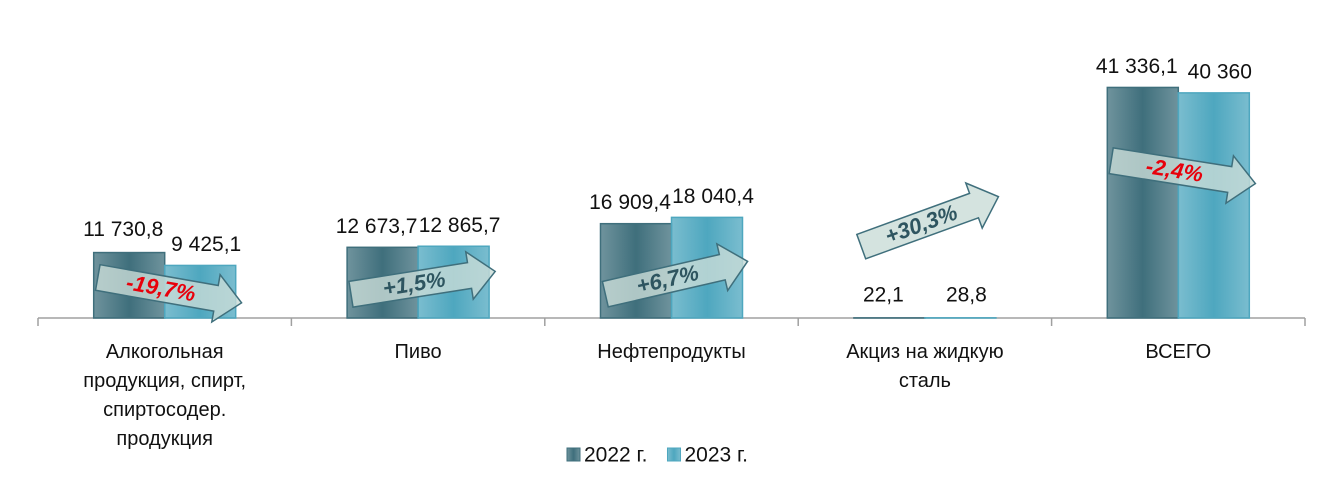 Image resolution: width=1319 pixels, height=477 pixels. What do you see at coordinates (377, 226) in the screenshot?
I see `data-label: 12 673,7` at bounding box center [377, 226].